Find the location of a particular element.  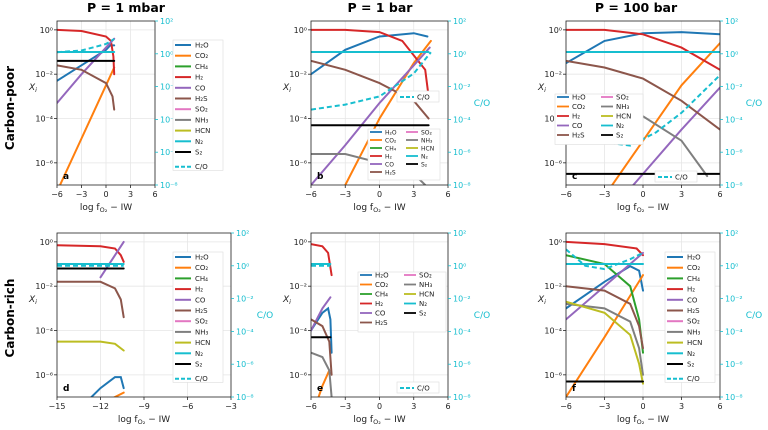

series-line-co is located at coordinates (321, 314).